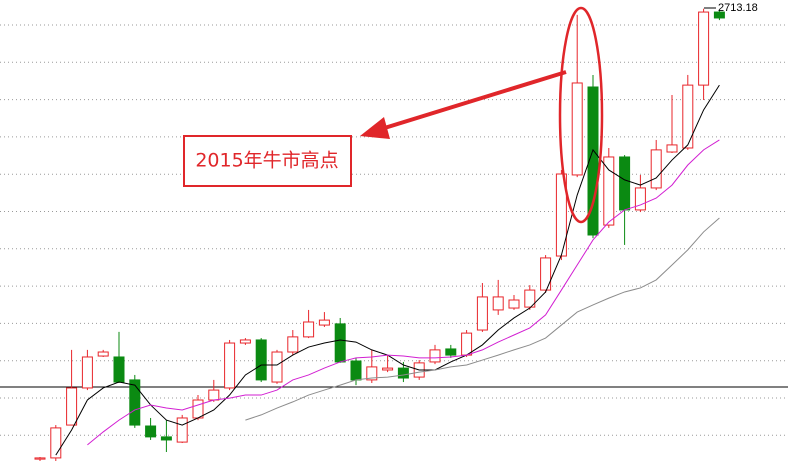 This screenshot has height=461, width=788. I want to click on annotation-box, so click(267, 161).